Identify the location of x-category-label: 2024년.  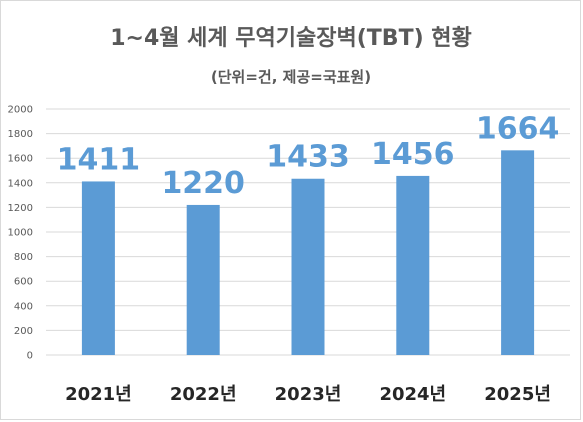
(412, 394).